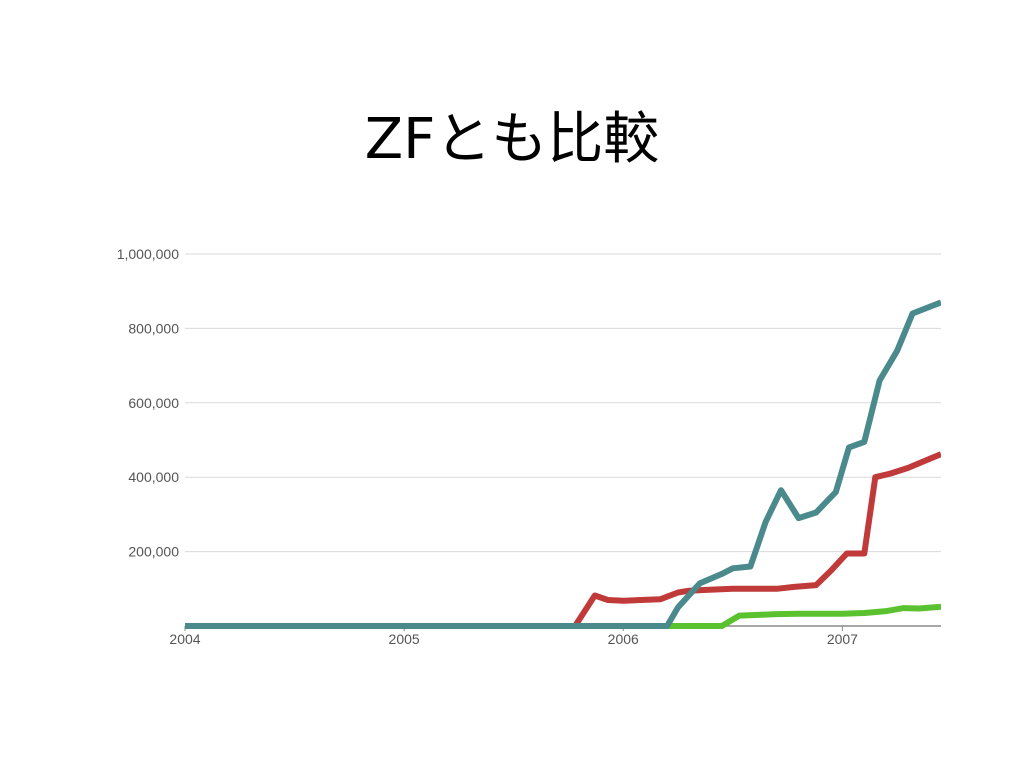 The image size is (1024, 768). What do you see at coordinates (148, 254) in the screenshot?
I see `y-tick-label: 1,000,000` at bounding box center [148, 254].